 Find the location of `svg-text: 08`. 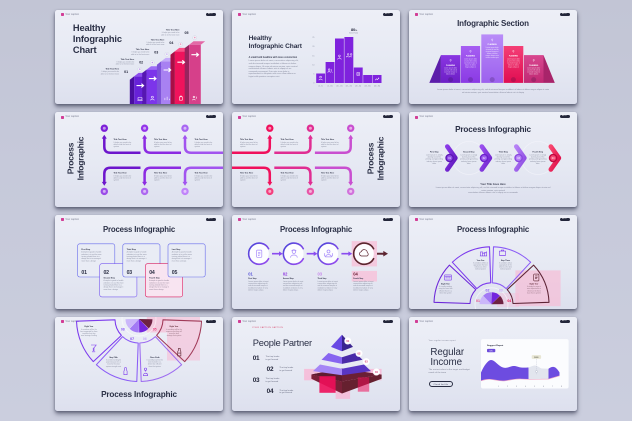

svg-text: 08 is located at coordinates (123, 329).